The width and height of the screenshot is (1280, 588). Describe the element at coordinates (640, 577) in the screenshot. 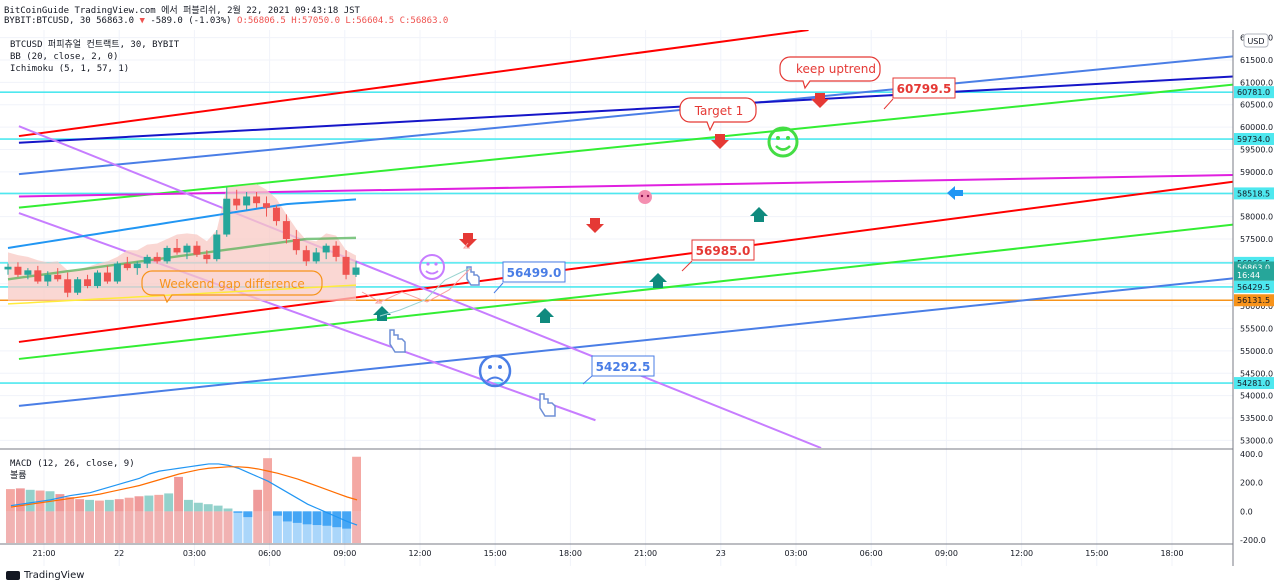

I see `footer: TradingView` at that location.